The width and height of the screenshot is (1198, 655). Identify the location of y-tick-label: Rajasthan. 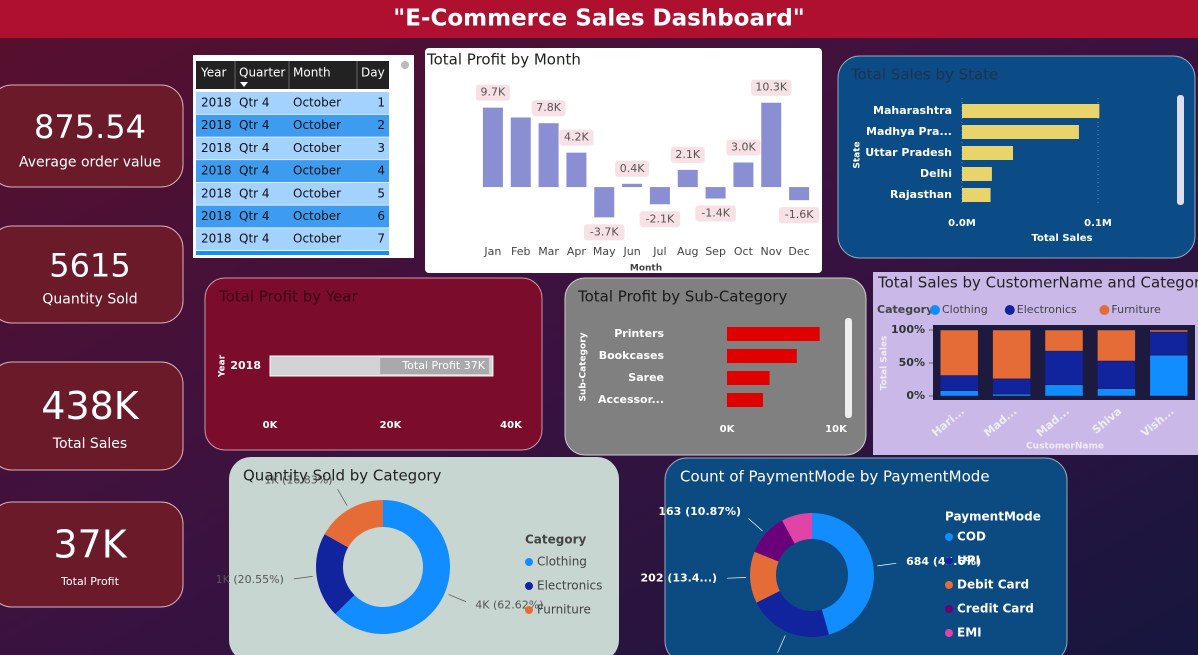
(921, 194).